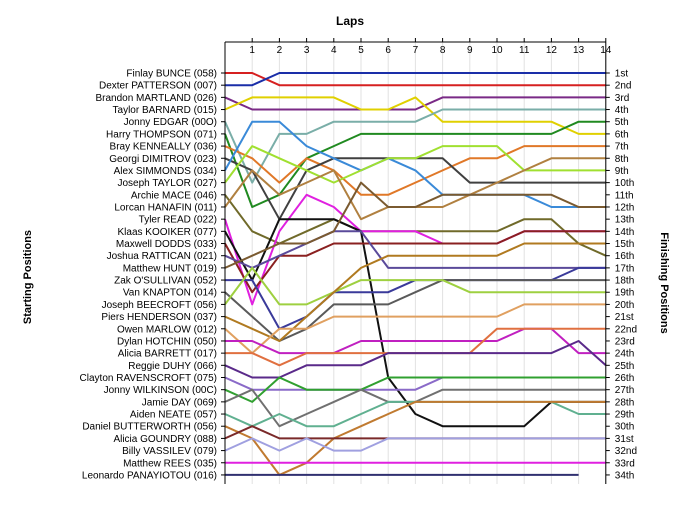 This screenshot has width=700, height=510. Describe the element at coordinates (624, 281) in the screenshot. I see `finishing-position-label: 18th` at that location.